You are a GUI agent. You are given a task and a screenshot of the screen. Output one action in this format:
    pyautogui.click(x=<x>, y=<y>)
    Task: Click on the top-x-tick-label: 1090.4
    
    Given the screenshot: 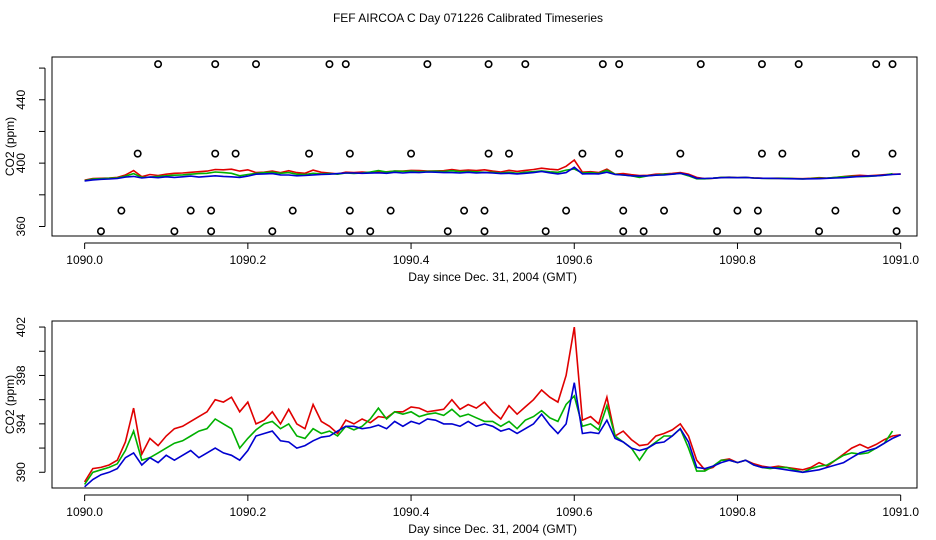 What is the action you would take?
    pyautogui.click(x=411, y=260)
    